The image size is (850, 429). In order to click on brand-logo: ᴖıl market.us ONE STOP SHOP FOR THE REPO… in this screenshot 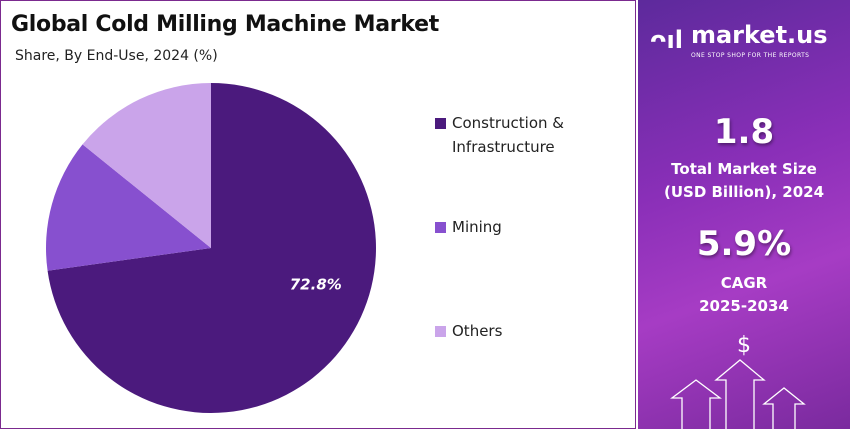, I will do `click(739, 40)`.